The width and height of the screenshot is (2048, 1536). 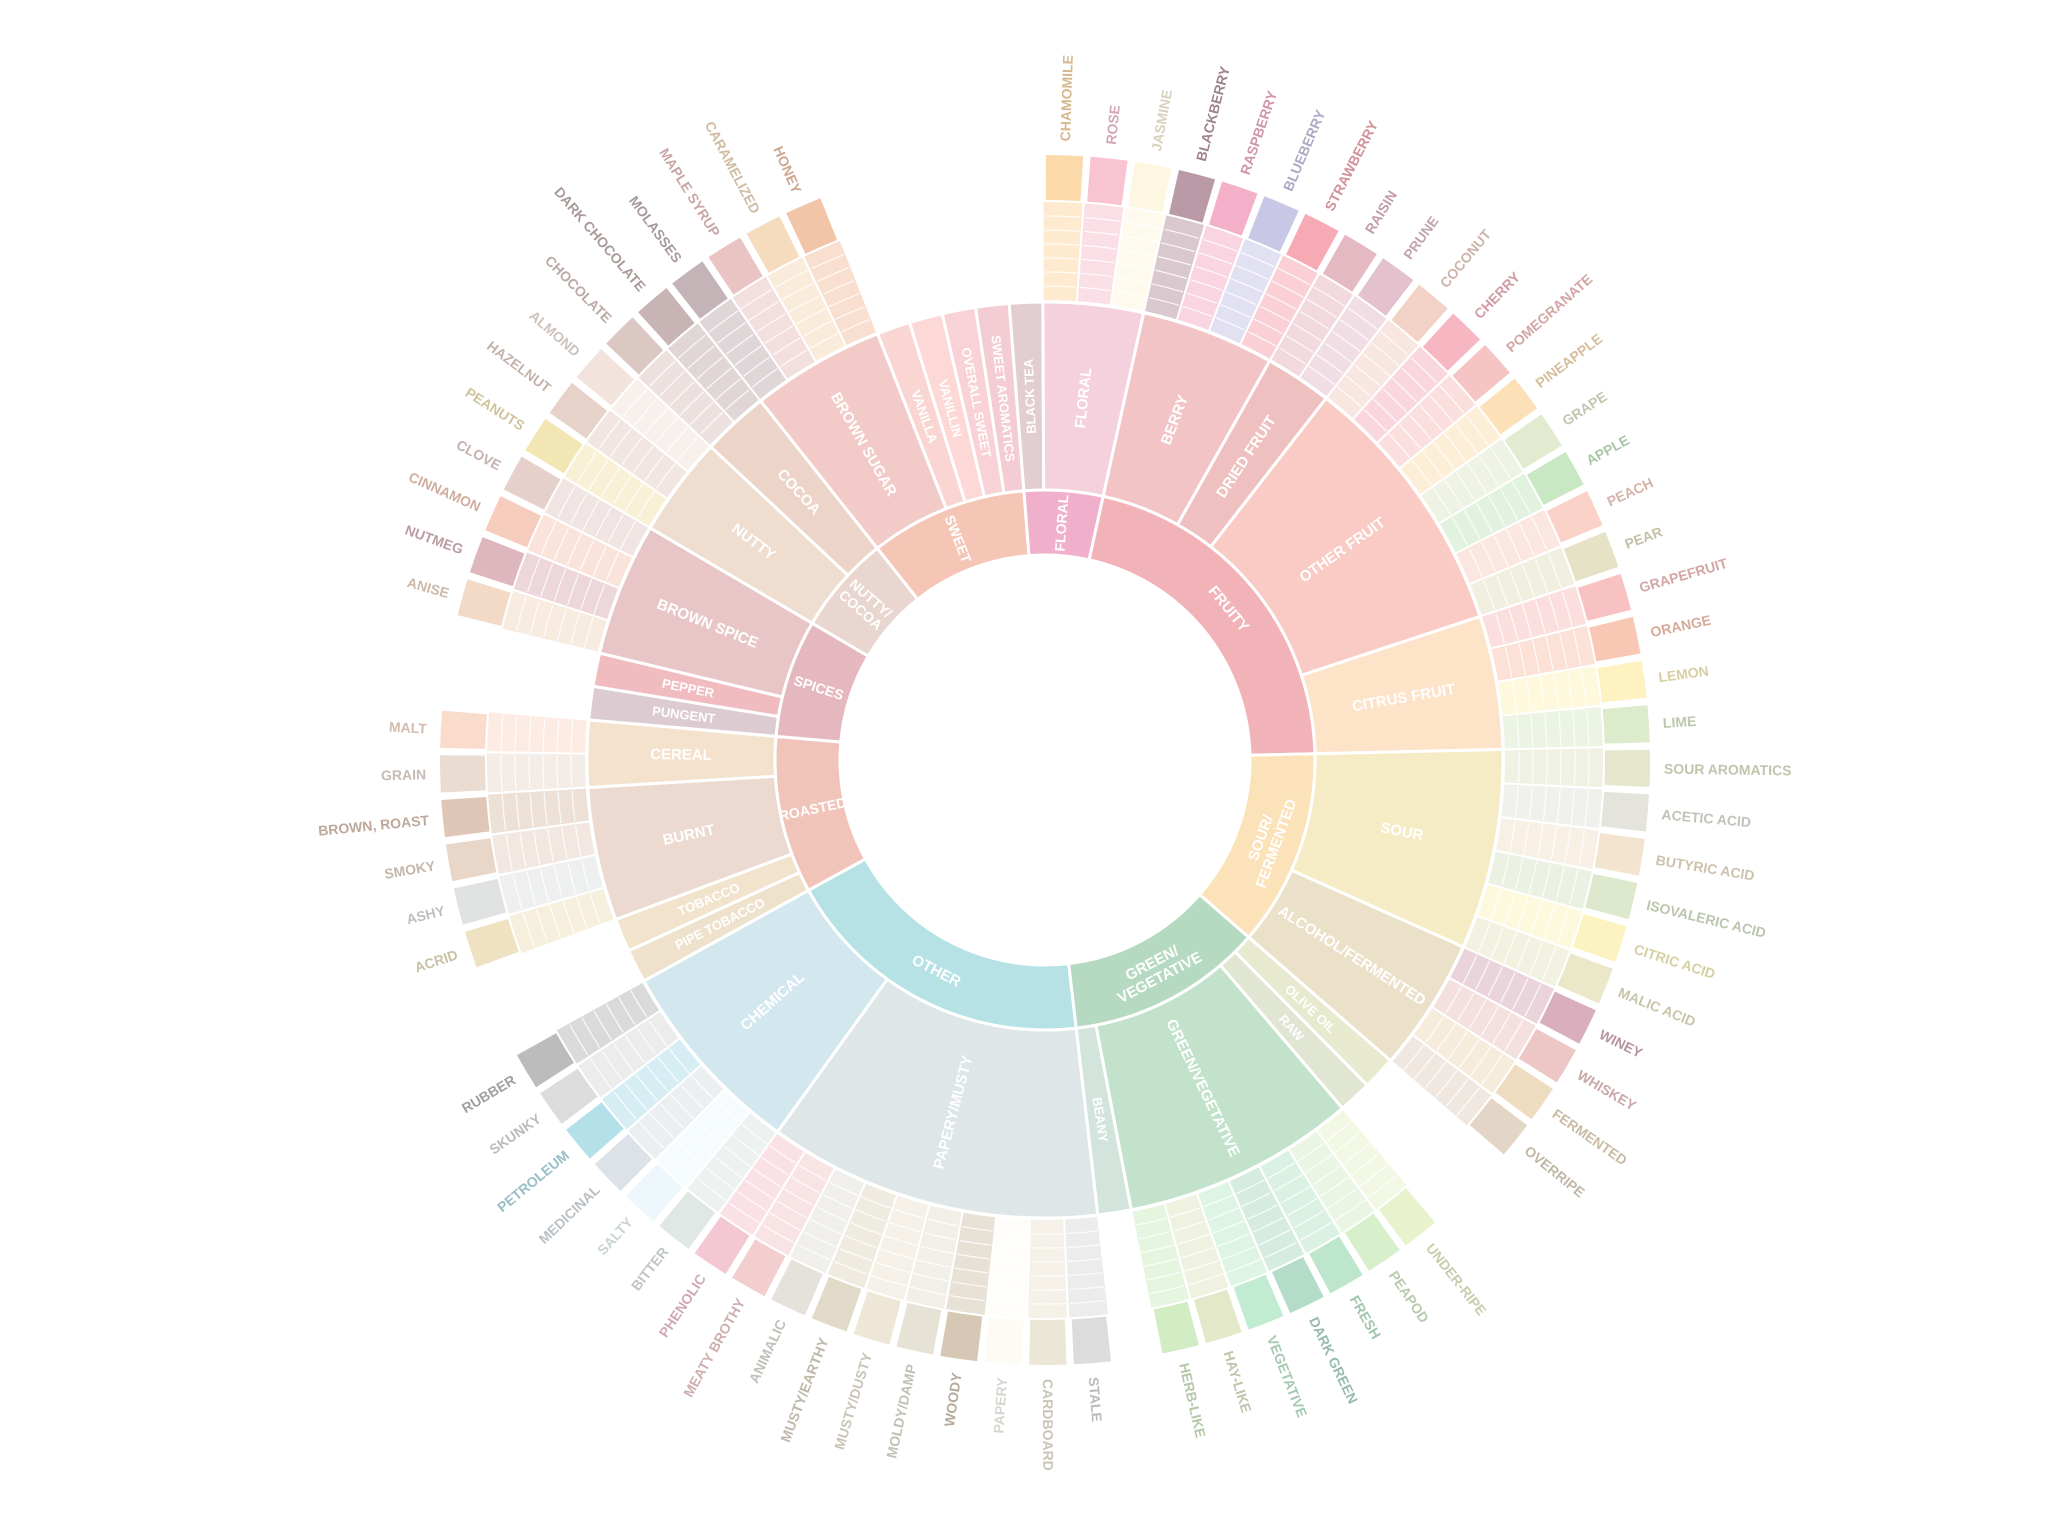 I want to click on leaf-woody, so click(x=961, y=1336).